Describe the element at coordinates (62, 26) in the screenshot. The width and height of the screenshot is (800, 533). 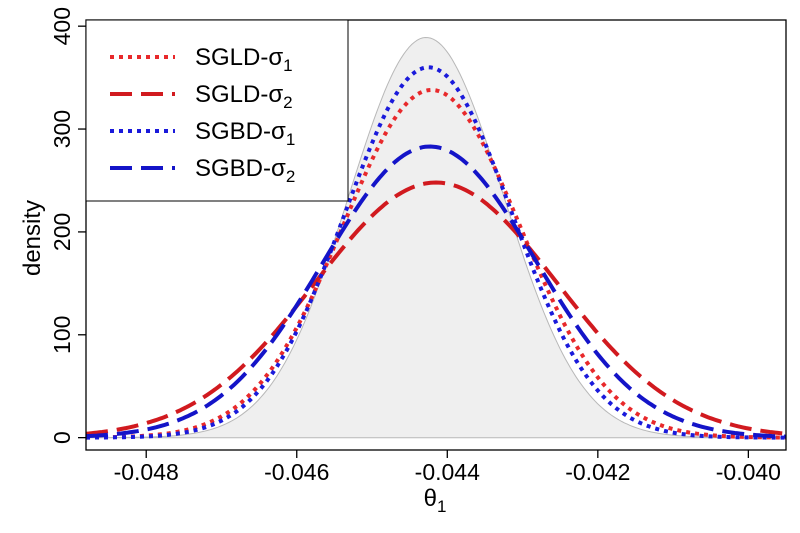
I see `y-tick-label: 400` at that location.